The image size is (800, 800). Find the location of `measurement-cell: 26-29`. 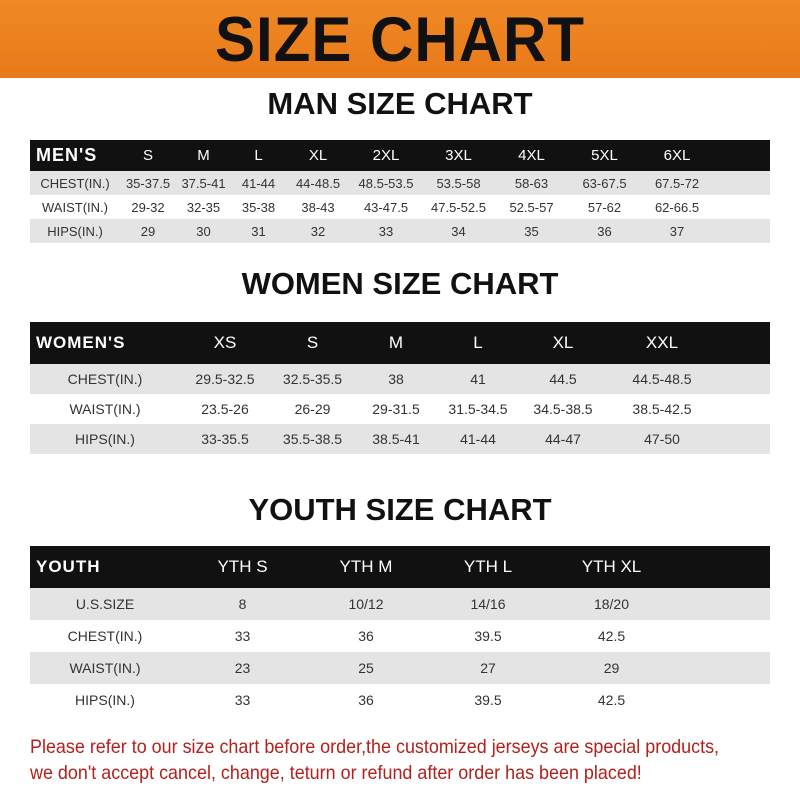

measurement-cell: 26-29 is located at coordinates (312, 409).